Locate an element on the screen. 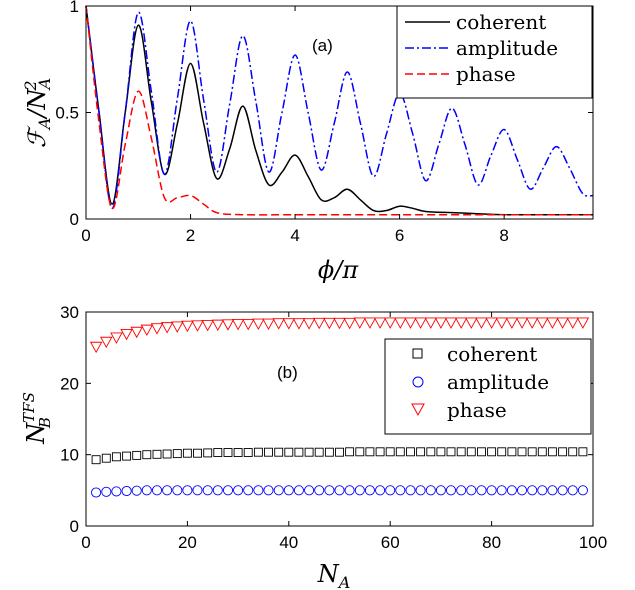 This screenshot has width=635, height=590. panel-b-xtick-label: 20 is located at coordinates (187, 542).